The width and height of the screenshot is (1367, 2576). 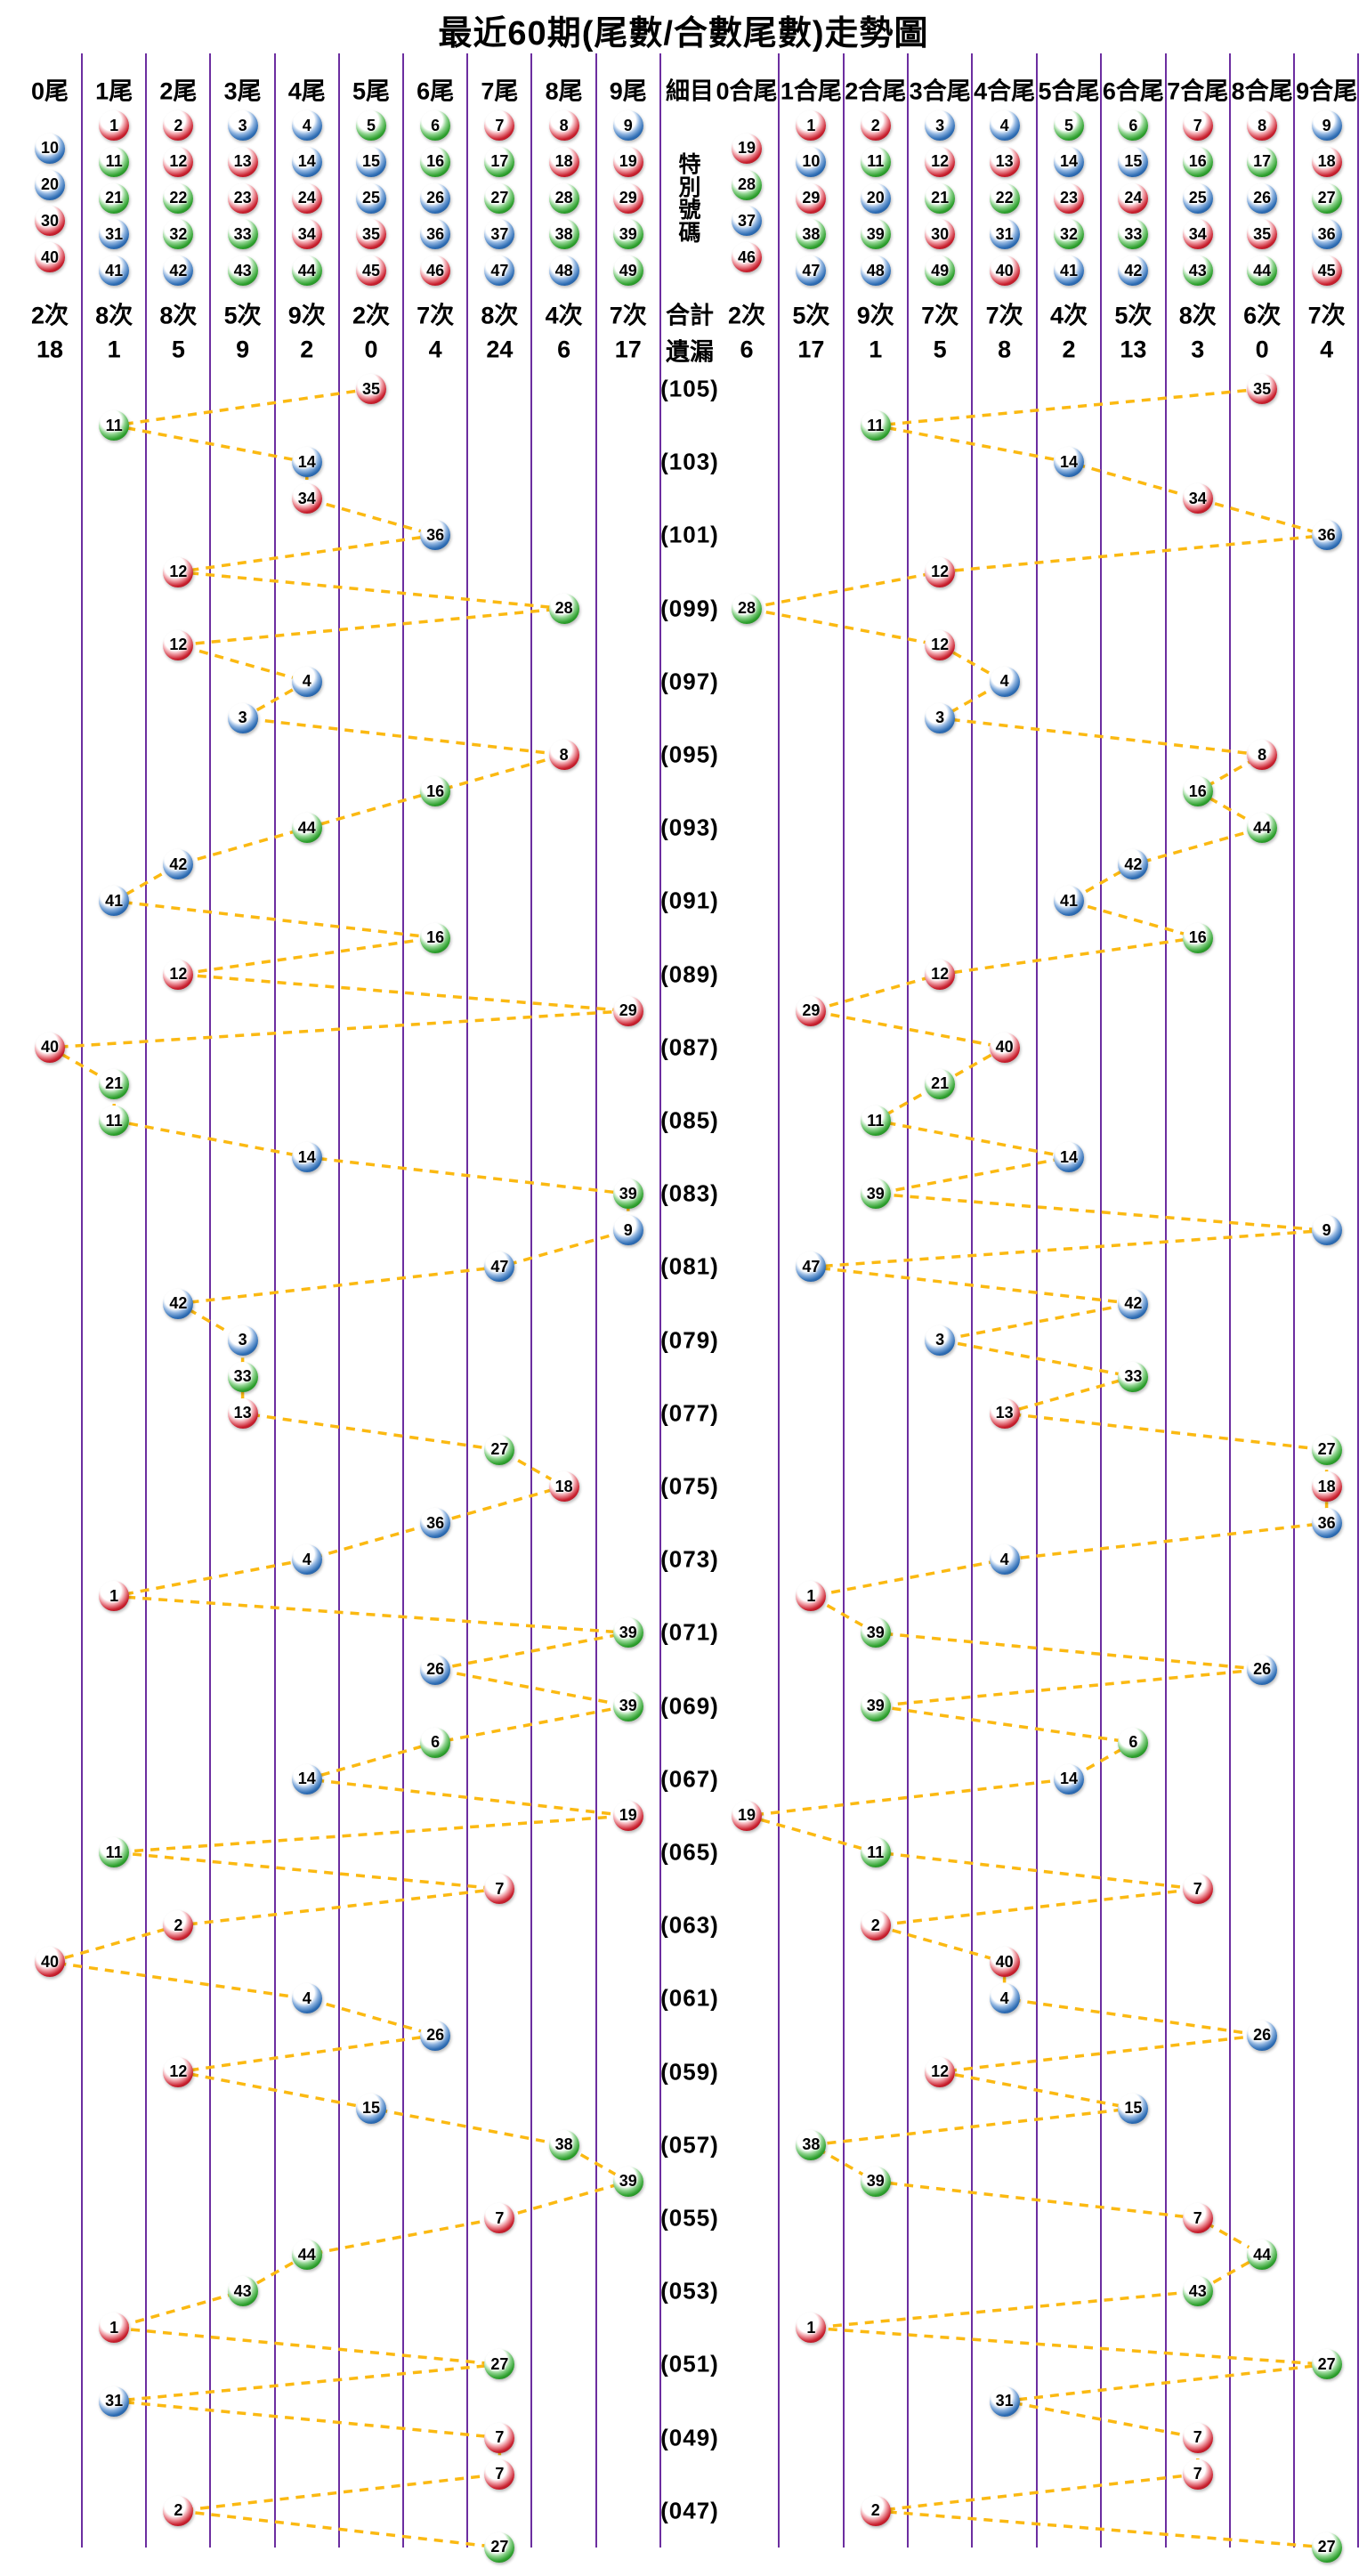 What do you see at coordinates (114, 91) in the screenshot?
I see `column-header-tail-1: 1尾` at bounding box center [114, 91].